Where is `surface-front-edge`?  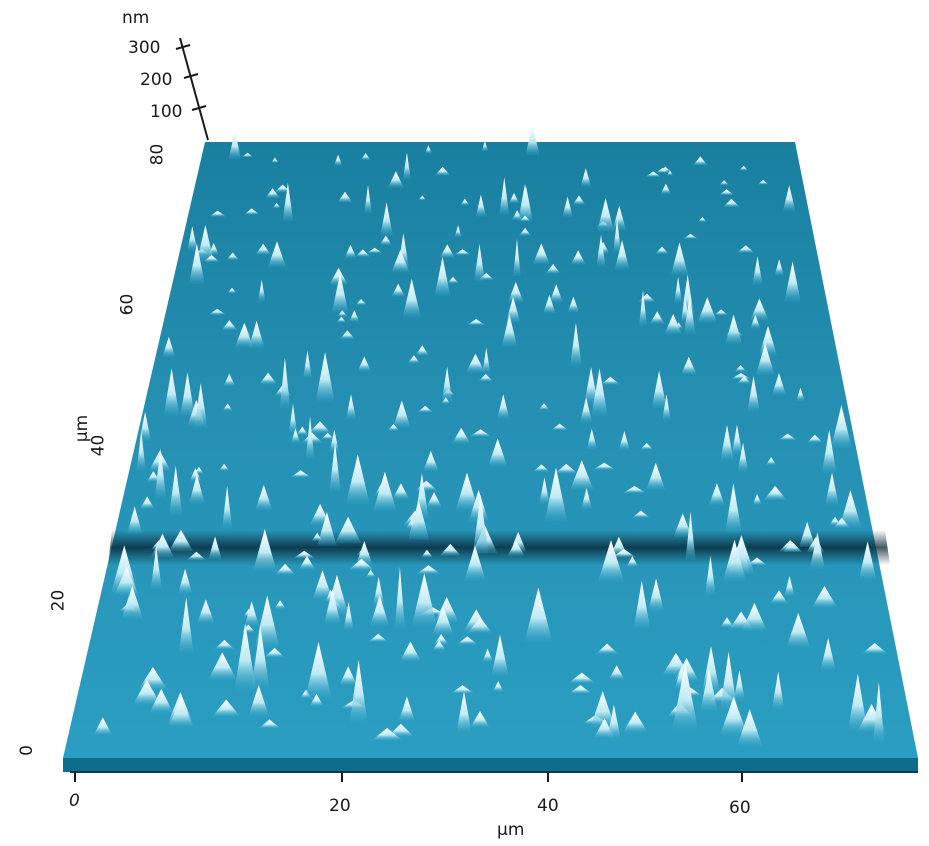 surface-front-edge is located at coordinates (490, 765).